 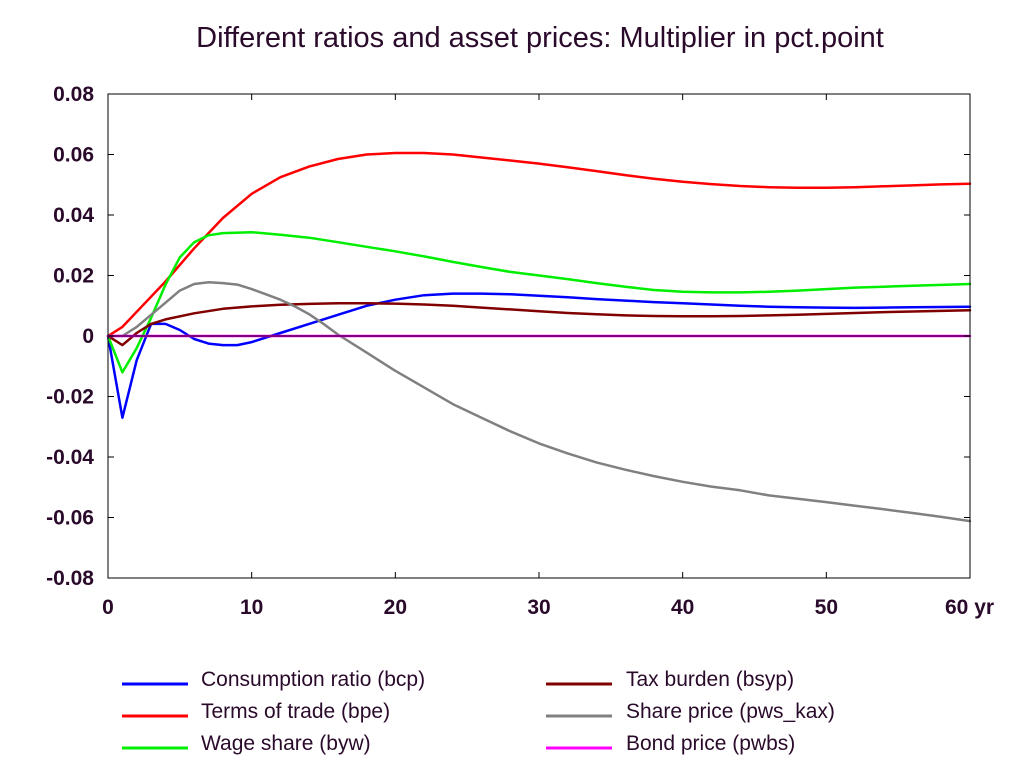 I want to click on x-tick-label: 0, so click(x=108, y=607).